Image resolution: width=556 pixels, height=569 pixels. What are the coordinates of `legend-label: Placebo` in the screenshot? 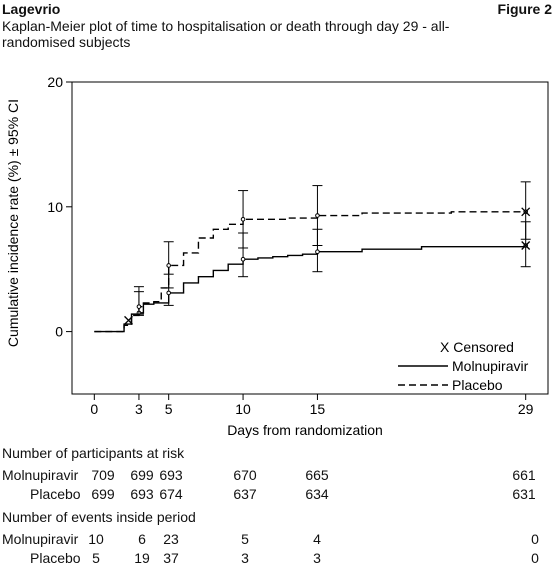 It's located at (477, 385).